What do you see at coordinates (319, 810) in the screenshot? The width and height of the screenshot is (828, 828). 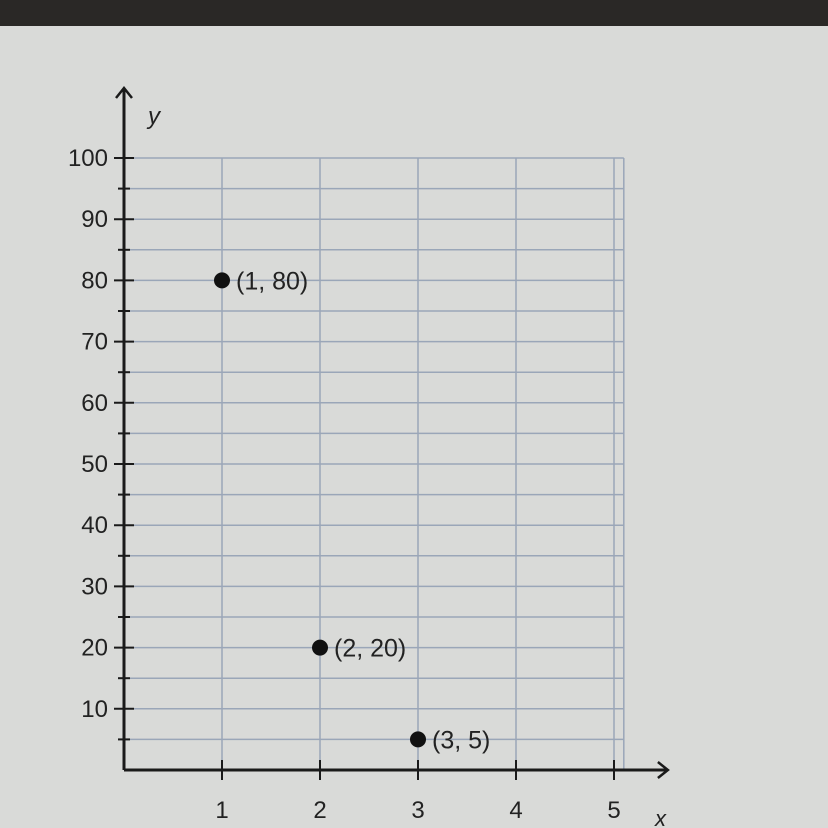 I see `x-tick-label: 2` at bounding box center [319, 810].